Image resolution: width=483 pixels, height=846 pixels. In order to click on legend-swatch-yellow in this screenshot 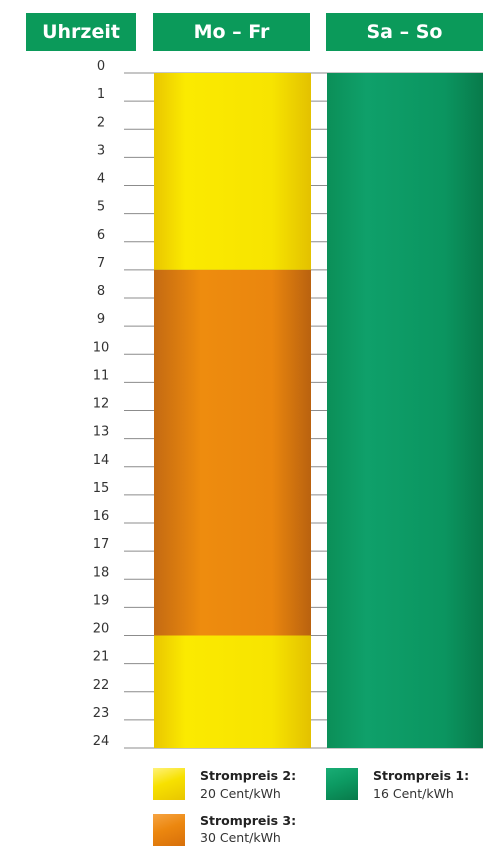, I will do `click(169, 784)`.